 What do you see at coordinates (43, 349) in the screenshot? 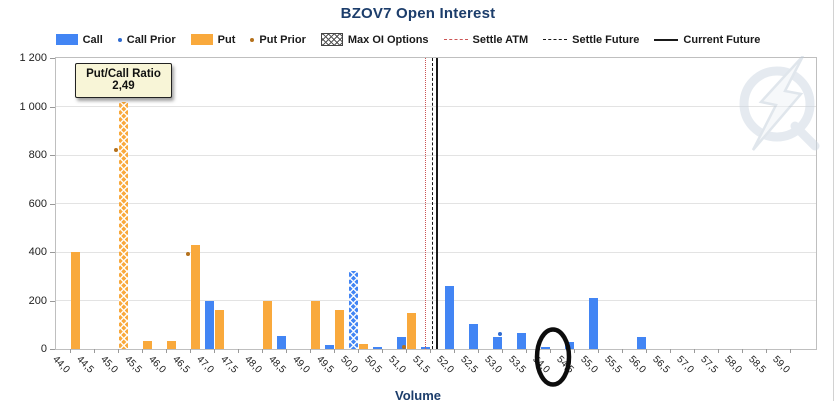
I see `y-axis-label: 0` at bounding box center [43, 349].